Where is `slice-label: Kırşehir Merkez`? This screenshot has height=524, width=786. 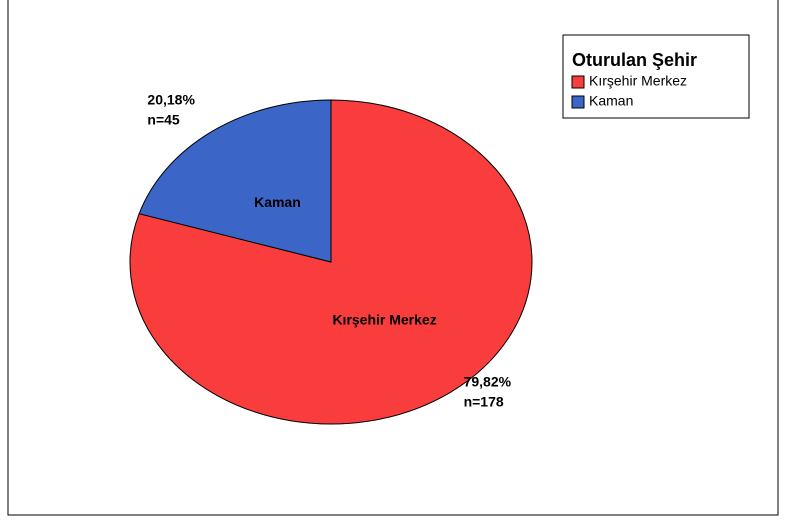
slice-label: Kırşehir Merkez is located at coordinates (384, 319).